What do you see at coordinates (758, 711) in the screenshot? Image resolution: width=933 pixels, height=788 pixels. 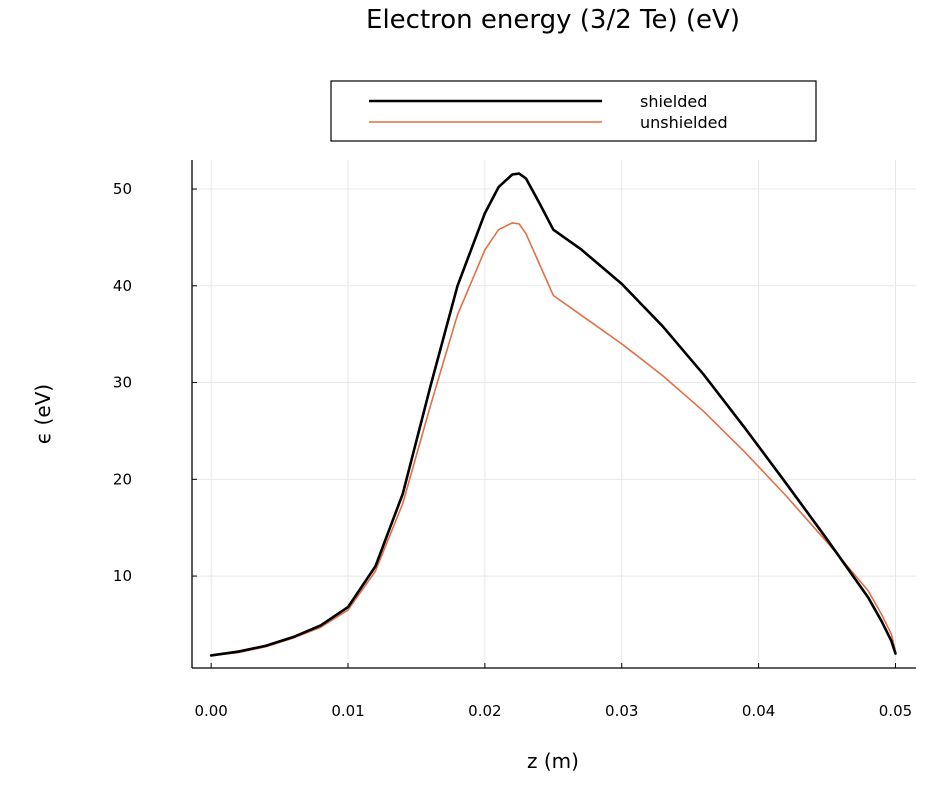 I see `x-tick-label: 0.04` at bounding box center [758, 711].